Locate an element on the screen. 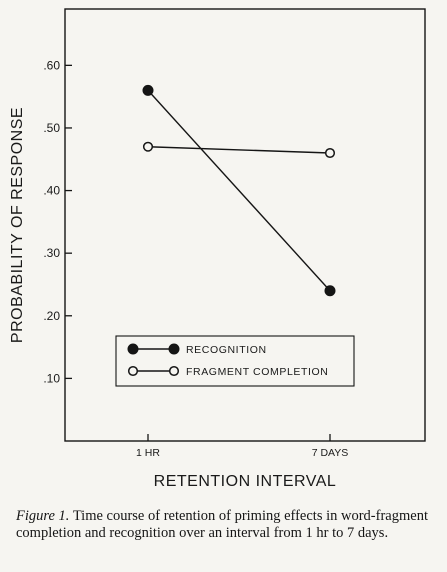 This screenshot has height=572, width=447. x-tick-label: 7 DAYS is located at coordinates (330, 453).